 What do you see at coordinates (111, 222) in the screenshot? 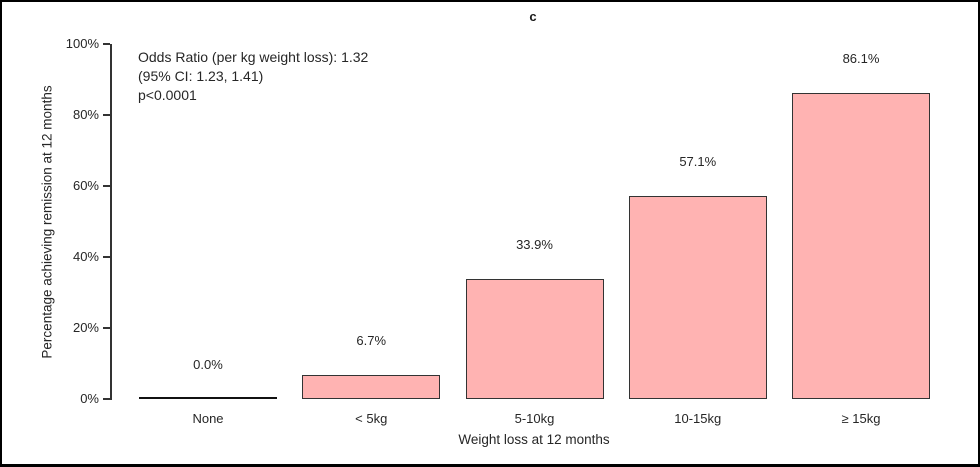
I see `y-axis-line` at bounding box center [111, 222].